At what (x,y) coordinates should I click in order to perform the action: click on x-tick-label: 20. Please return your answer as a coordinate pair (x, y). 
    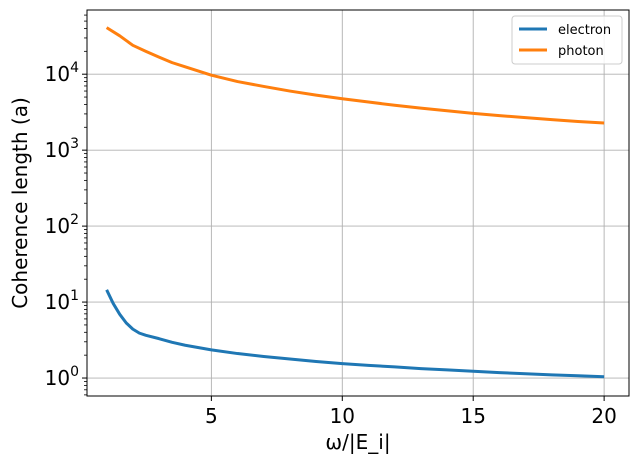
    Looking at the image, I should click on (603, 416).